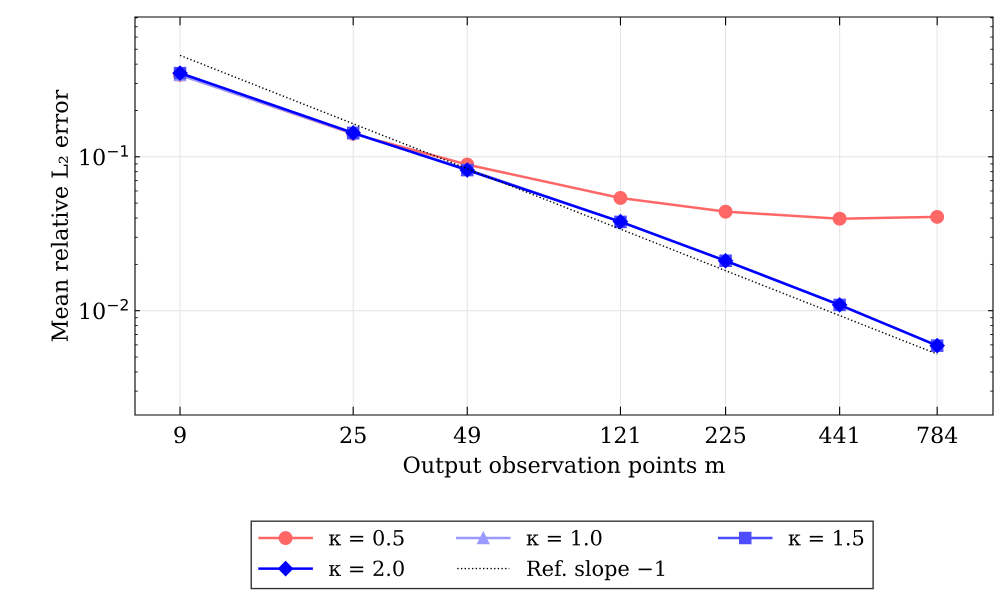 The height and width of the screenshot is (602, 995). What do you see at coordinates (595, 570) in the screenshot?
I see `legend-label: Ref. slope −1` at bounding box center [595, 570].